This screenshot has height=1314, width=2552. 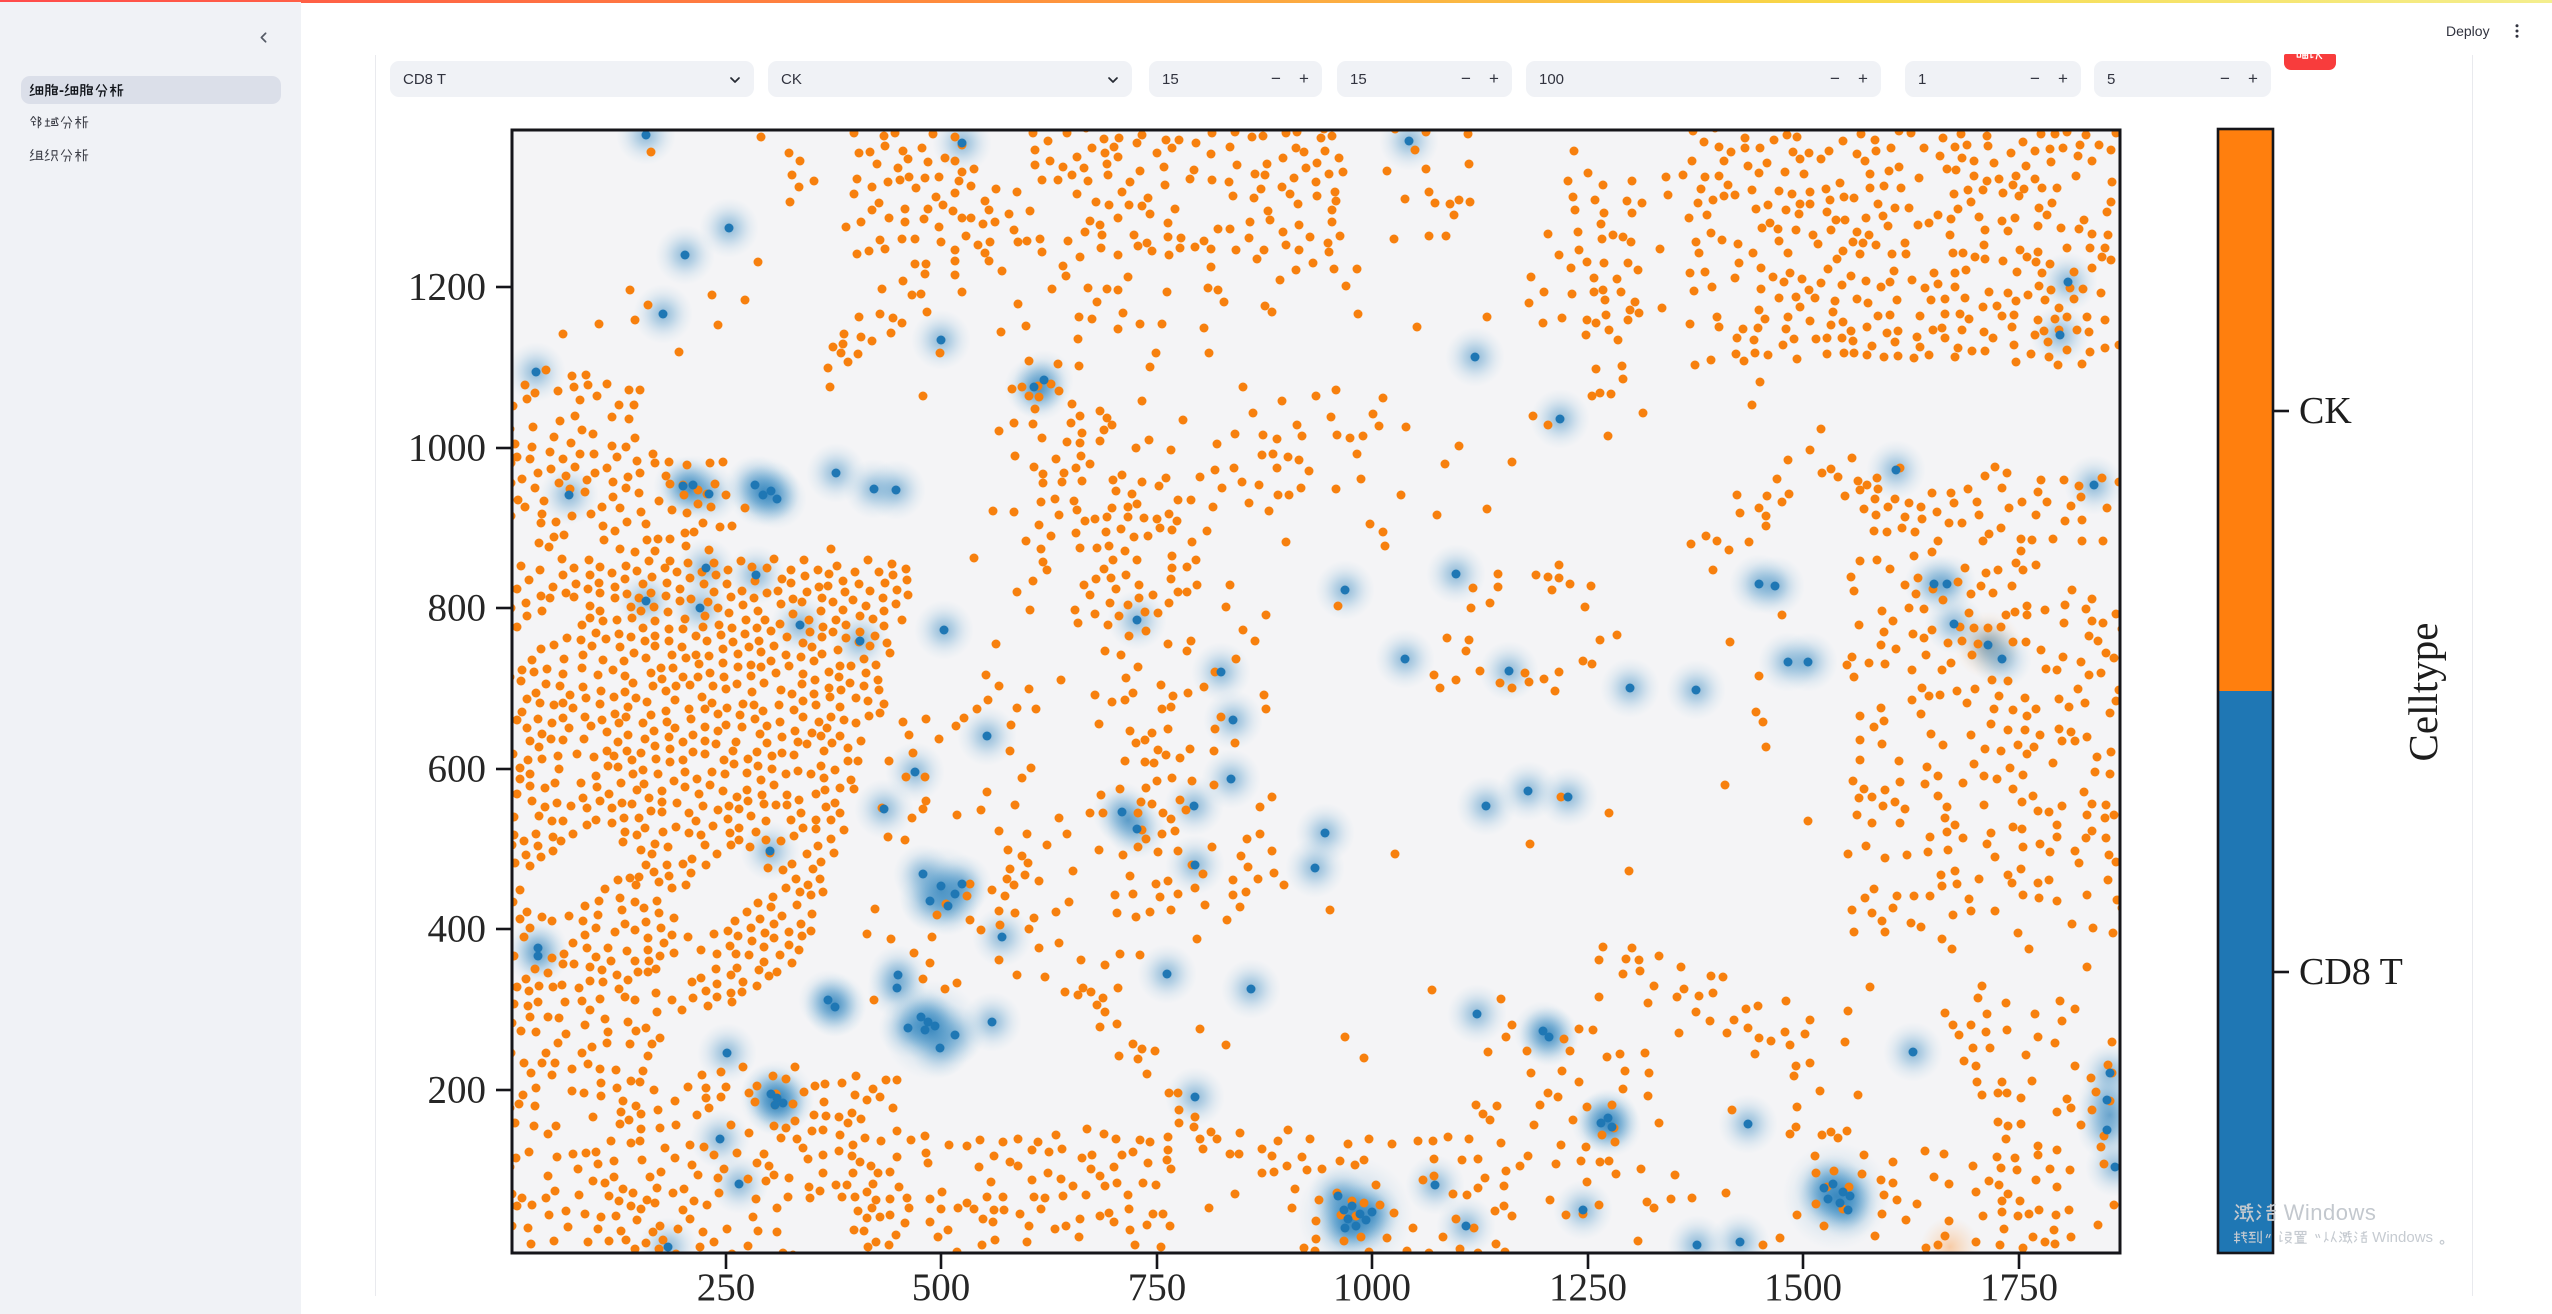 I want to click on svg-text: 250, so click(x=726, y=1287).